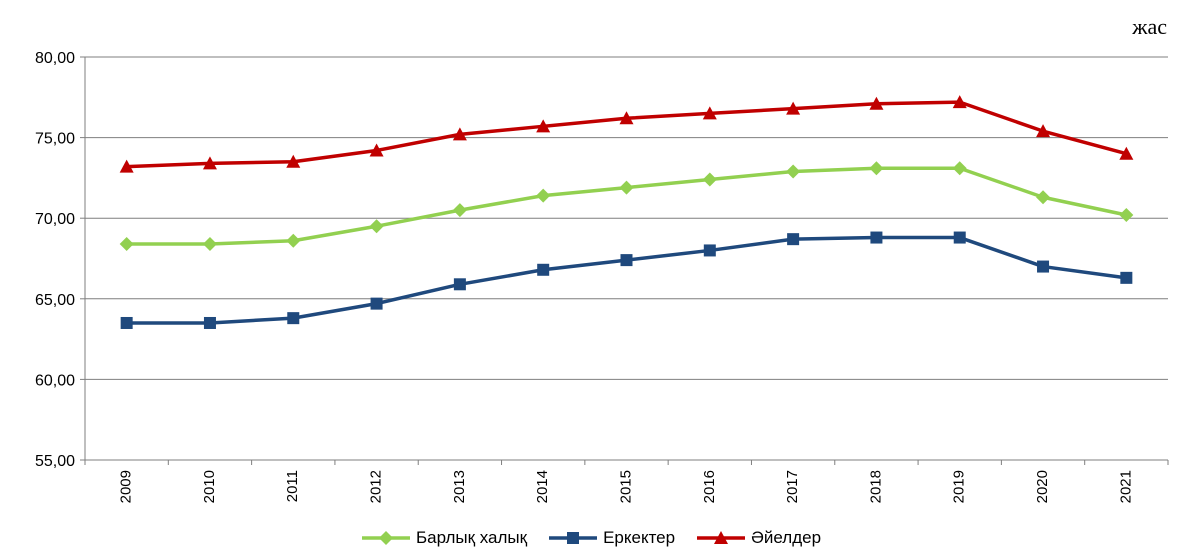 The width and height of the screenshot is (1181, 554). Describe the element at coordinates (1125, 486) in the screenshot. I see `x-tick-label: 2021` at that location.